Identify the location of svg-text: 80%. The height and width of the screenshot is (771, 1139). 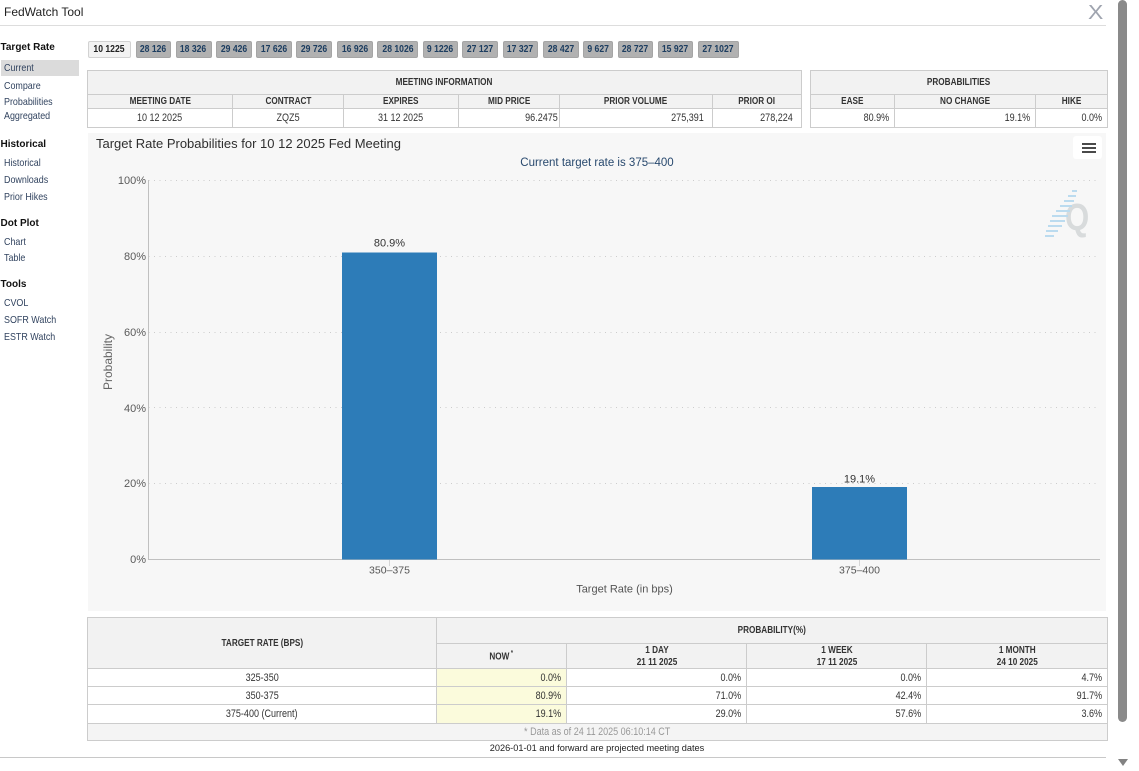
(135, 257).